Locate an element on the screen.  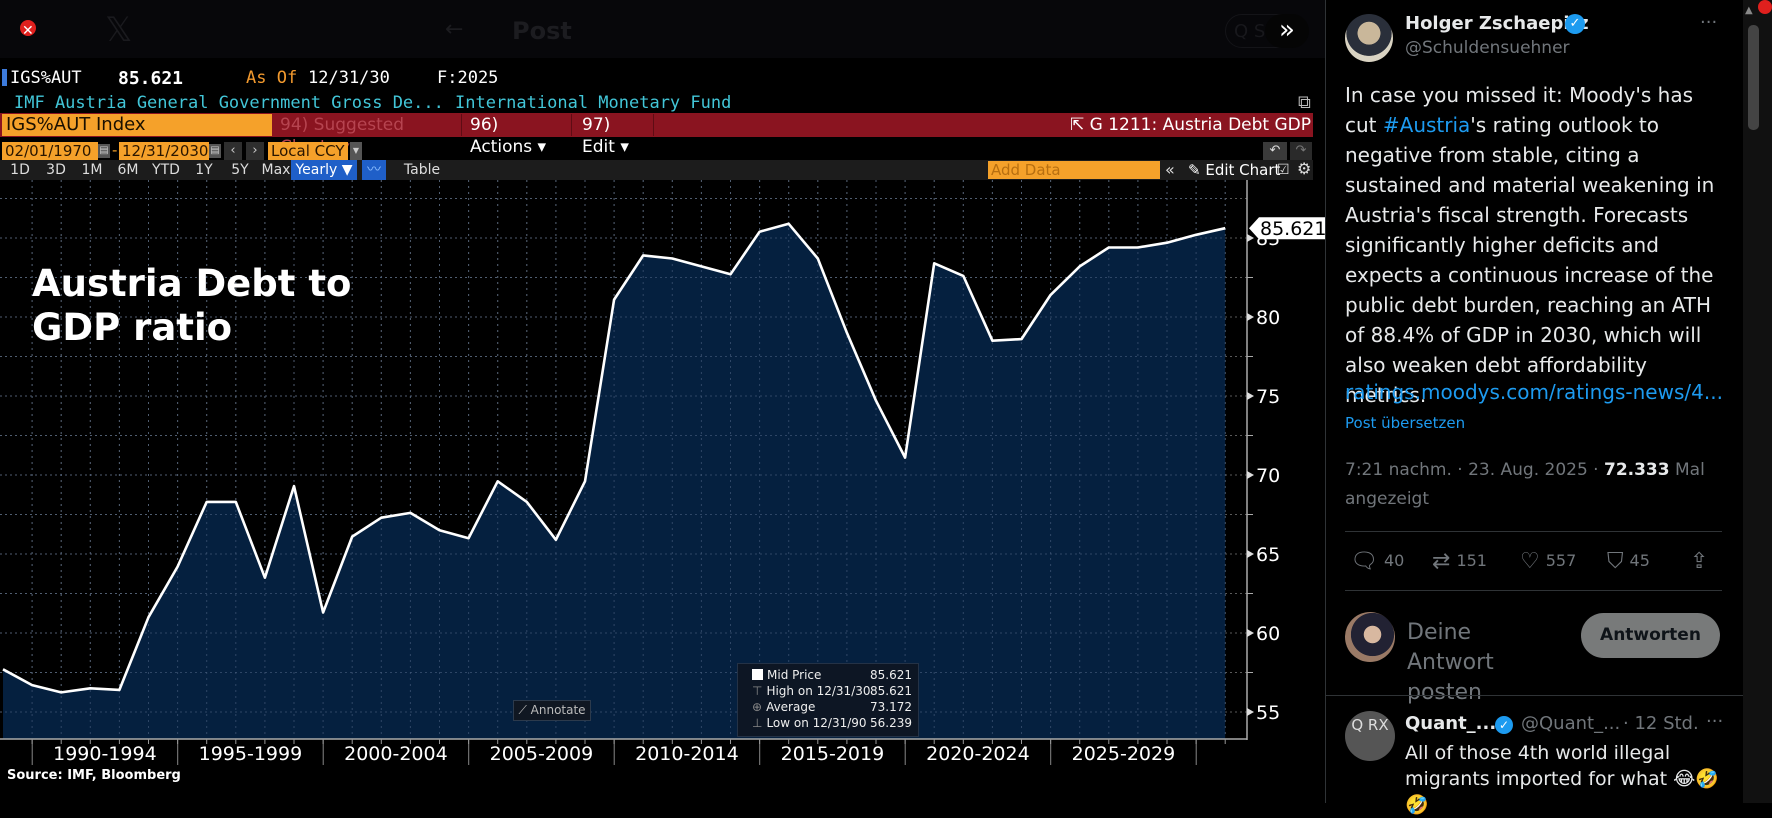
undo-icon: ↶ is located at coordinates (1275, 151).